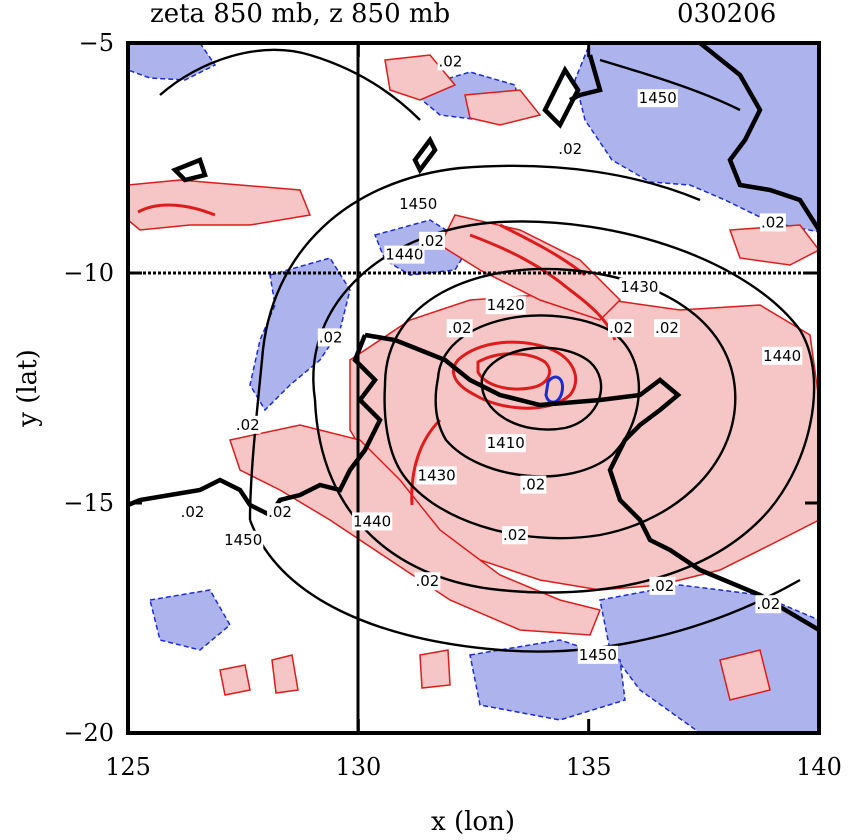 The height and width of the screenshot is (840, 848). What do you see at coordinates (561, 97) in the screenshot?
I see `island-northeast` at bounding box center [561, 97].